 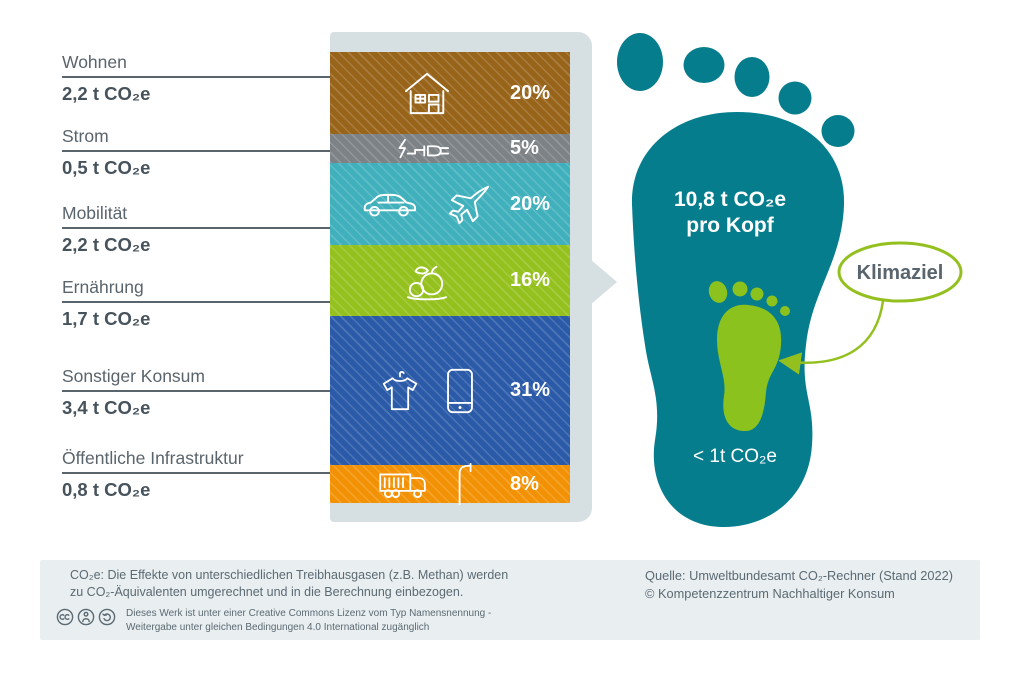 I want to click on cc-icon, so click(x=65, y=617).